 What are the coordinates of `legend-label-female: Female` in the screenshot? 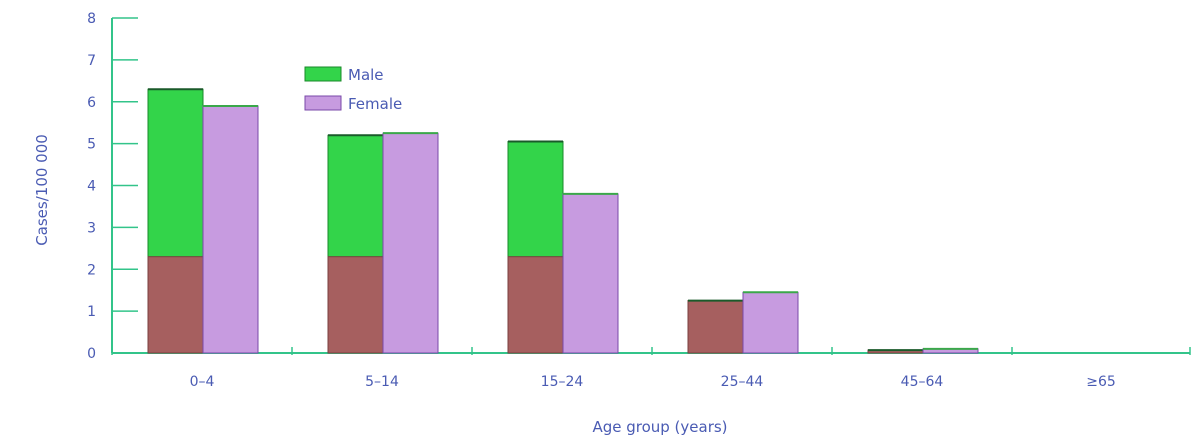 It's located at (375, 104).